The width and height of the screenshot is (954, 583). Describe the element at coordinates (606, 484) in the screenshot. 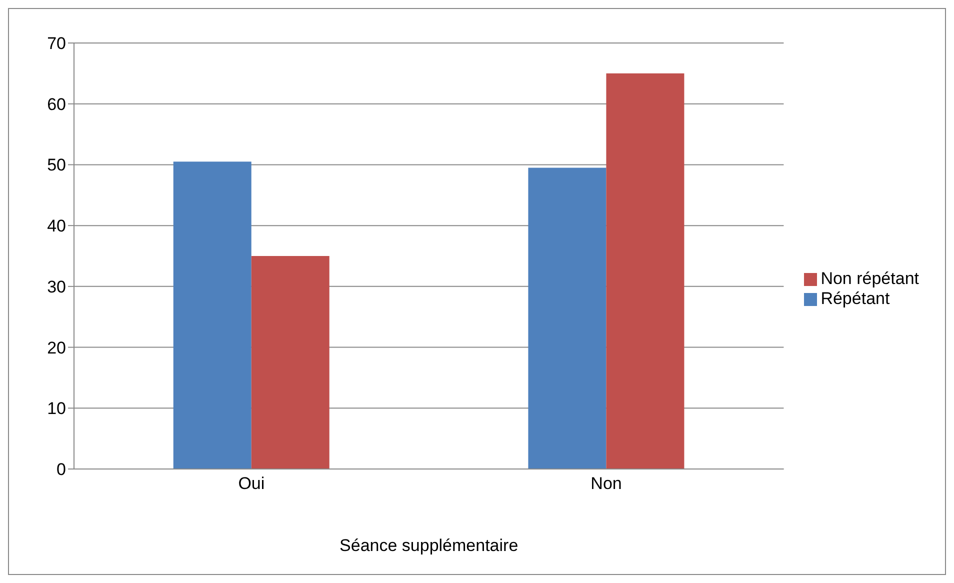

I see `x-tick-label: Non` at that location.